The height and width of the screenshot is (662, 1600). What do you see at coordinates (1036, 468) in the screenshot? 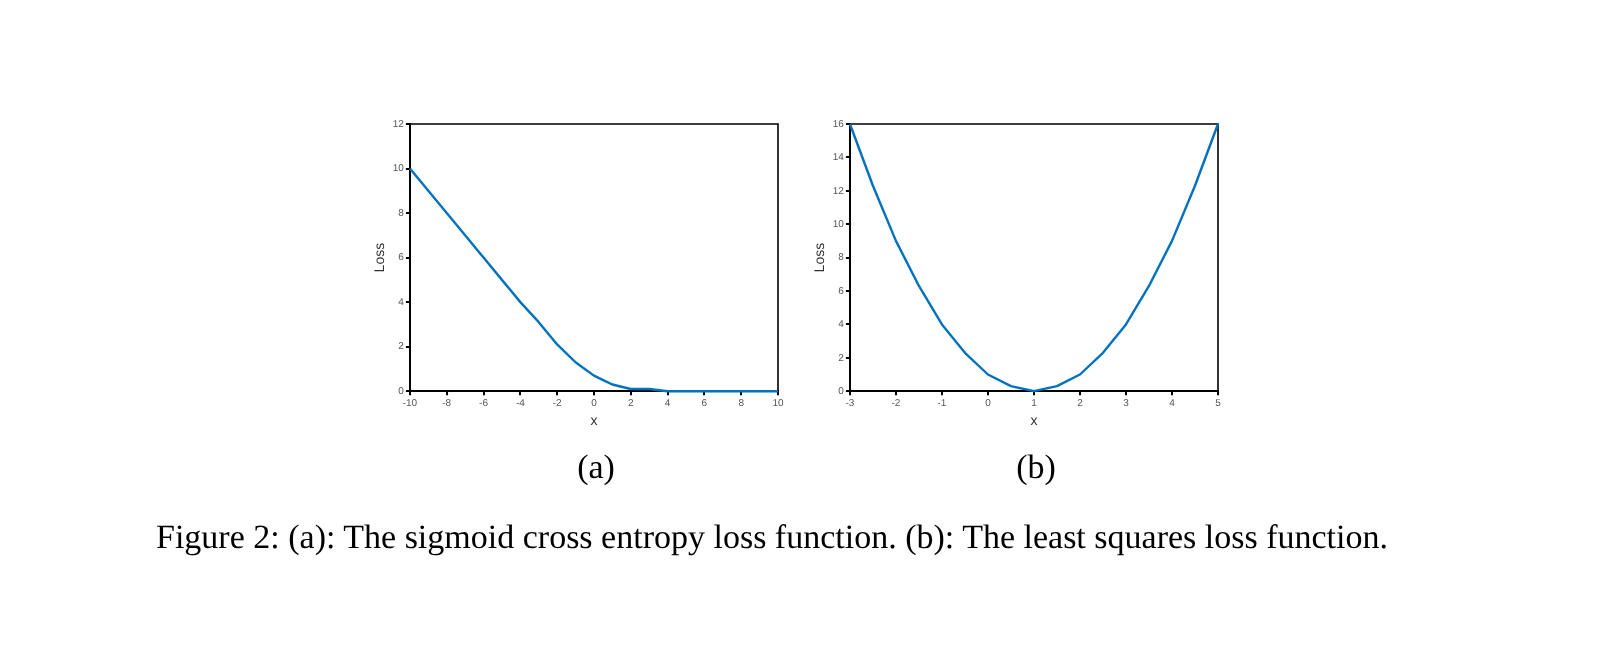
I see `text: (b)` at bounding box center [1036, 468].